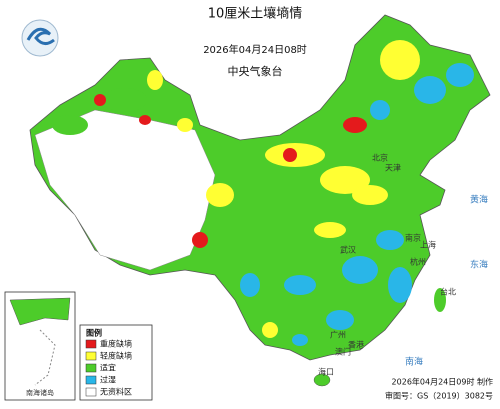  What do you see at coordinates (413, 238) in the screenshot?
I see `city-label: 南京` at bounding box center [413, 238].